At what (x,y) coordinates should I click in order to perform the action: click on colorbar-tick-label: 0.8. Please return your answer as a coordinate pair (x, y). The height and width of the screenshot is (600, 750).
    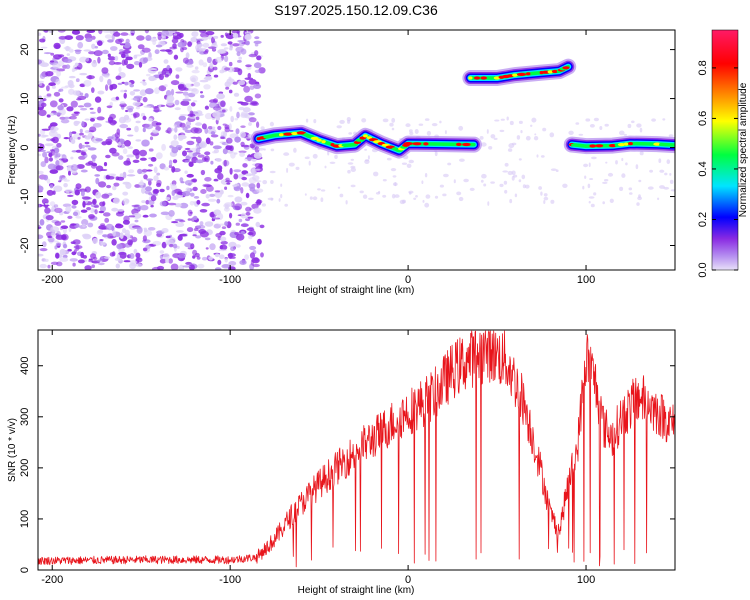
    Looking at the image, I should click on (703, 67).